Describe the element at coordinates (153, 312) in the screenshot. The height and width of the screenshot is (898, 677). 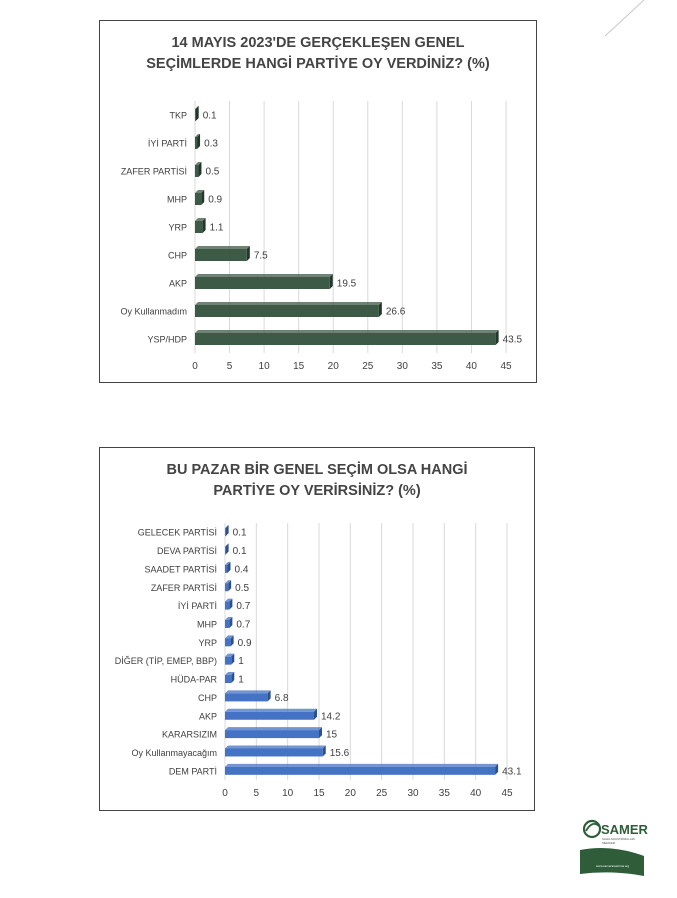
I see `category-label: Oy Kullanmadım` at that location.